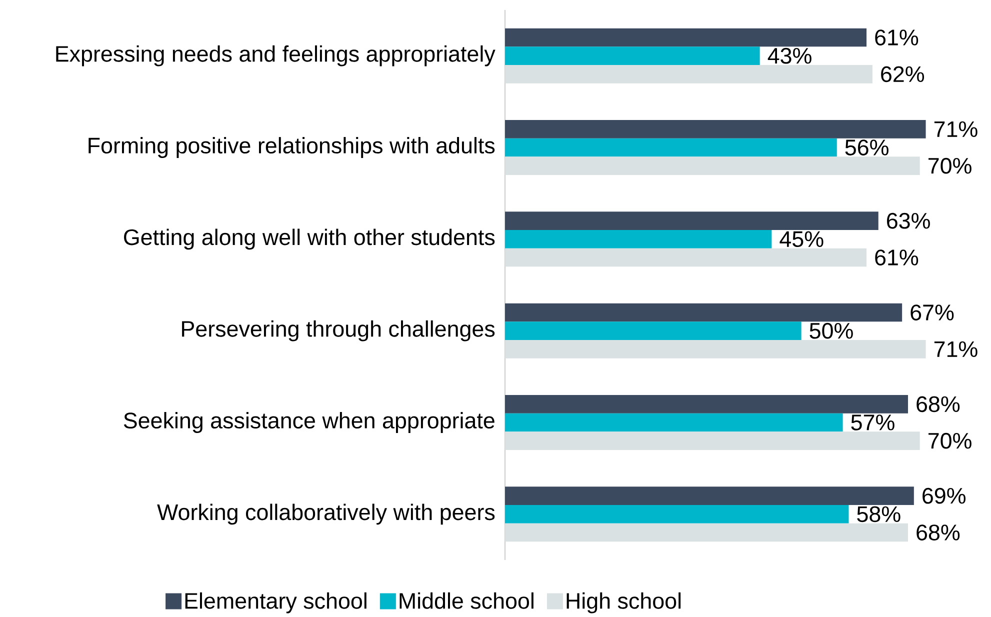  What do you see at coordinates (276, 55) in the screenshot?
I see `y-tick-label: Expressing needs and feelings appropriately` at bounding box center [276, 55].